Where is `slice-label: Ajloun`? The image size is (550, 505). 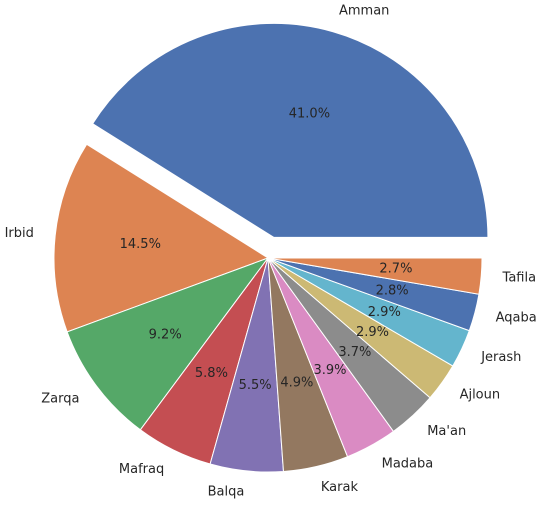 slice-label: Ajloun is located at coordinates (480, 394).